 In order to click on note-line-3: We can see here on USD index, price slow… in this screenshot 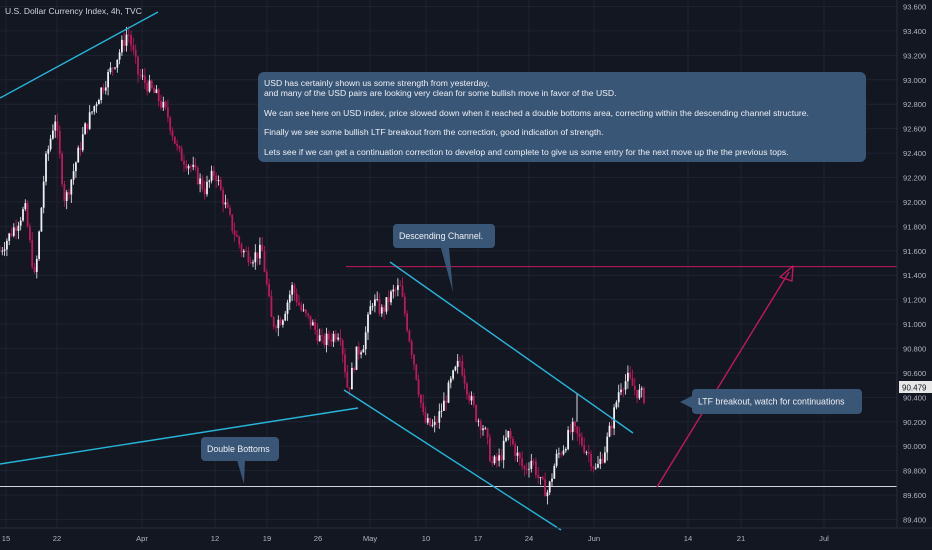, I will do `click(536, 113)`.